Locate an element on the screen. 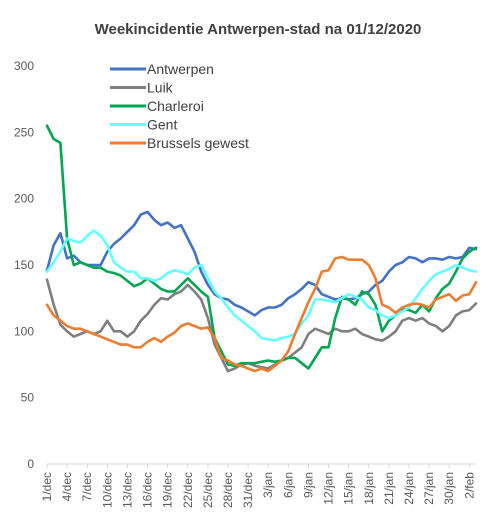 This screenshot has height=530, width=495. x-tick-label: 25/dec is located at coordinates (208, 490).